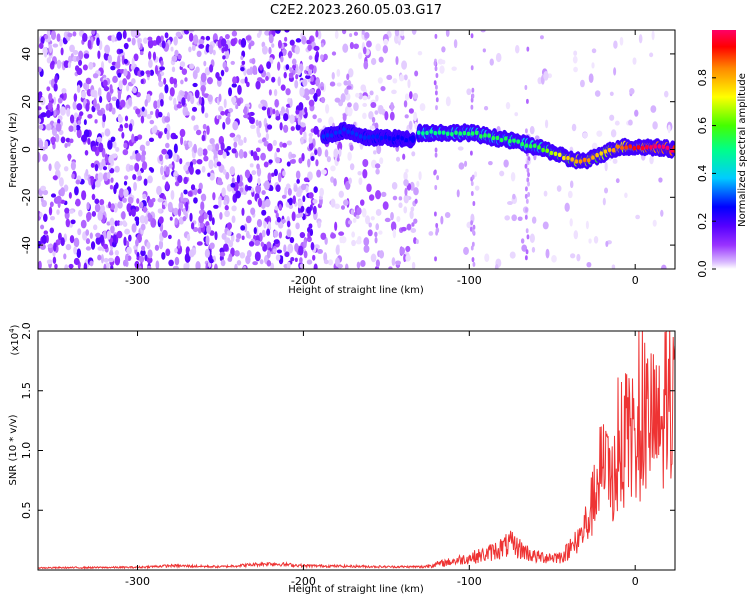 The height and width of the screenshot is (600, 750). I want to click on y-tick-label: 1.0, so click(26, 451).